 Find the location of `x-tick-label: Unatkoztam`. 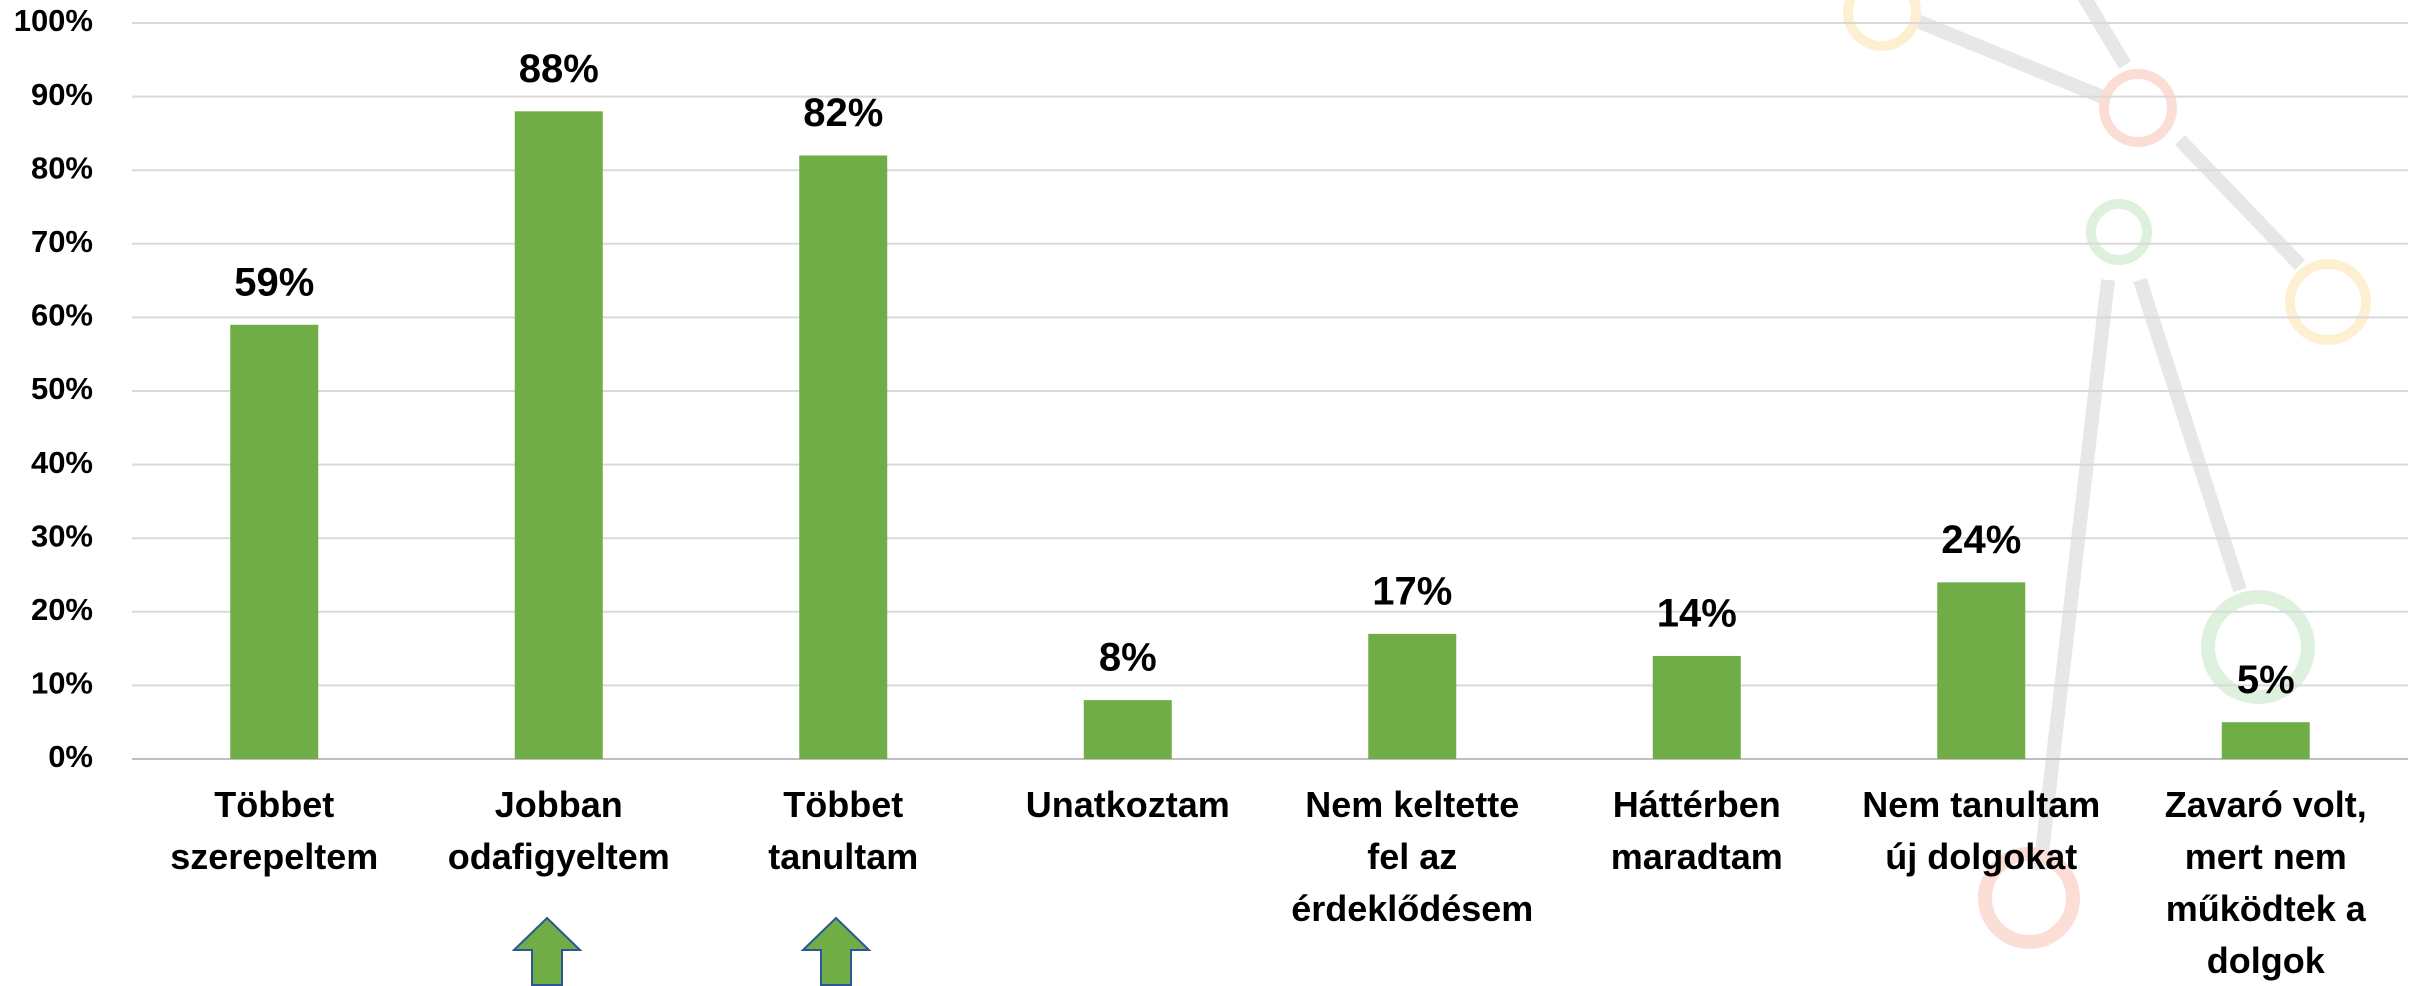

x-tick-label: Unatkoztam is located at coordinates (1127, 804).